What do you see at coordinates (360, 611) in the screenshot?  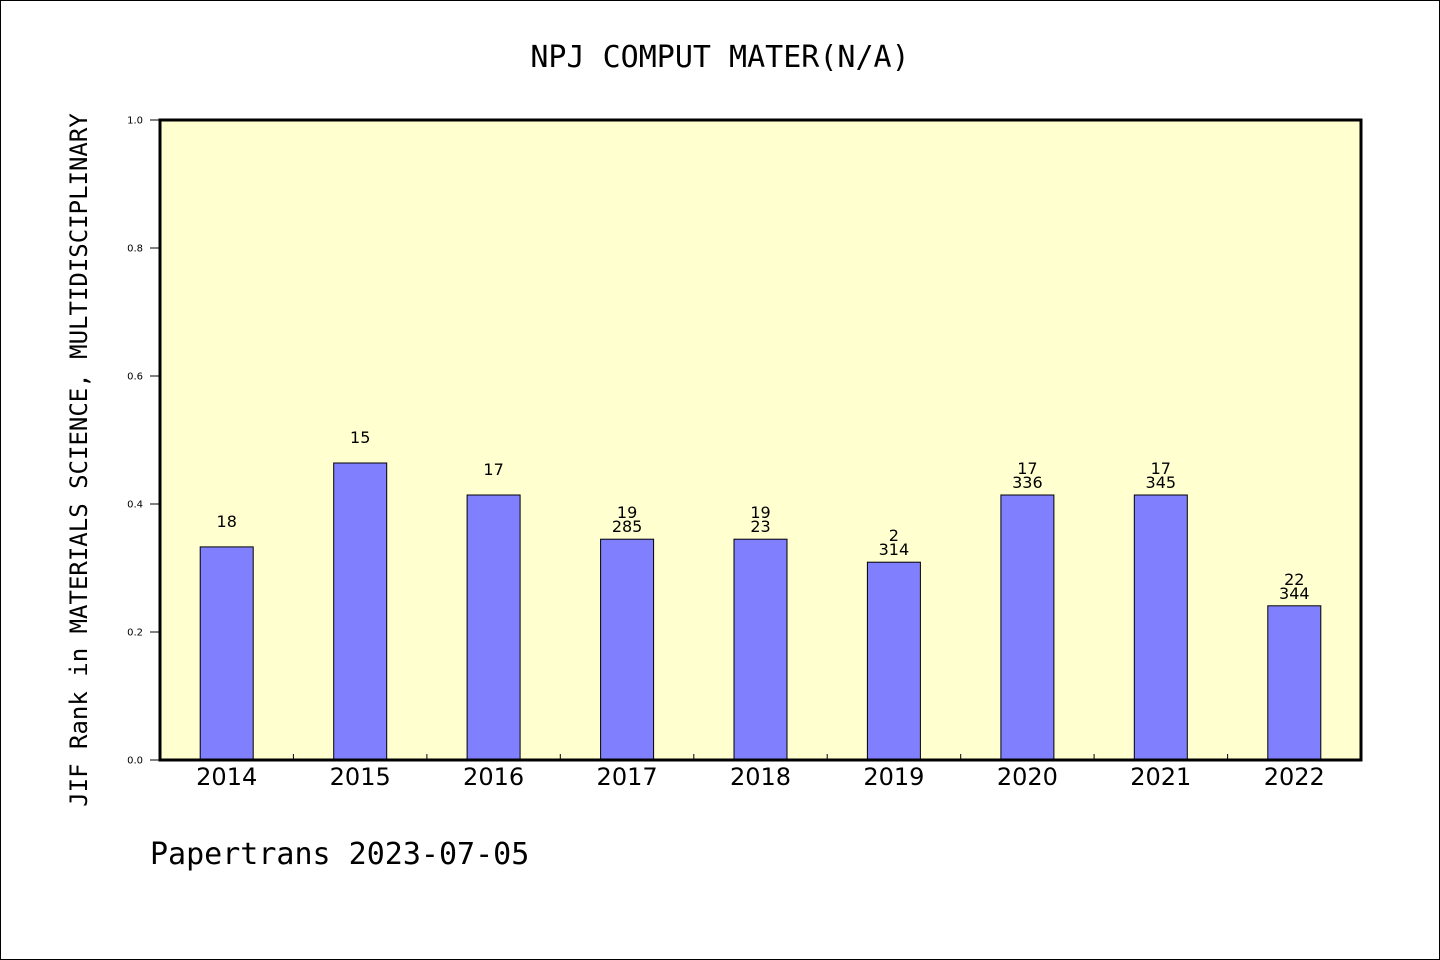 I see `bar-2015` at bounding box center [360, 611].